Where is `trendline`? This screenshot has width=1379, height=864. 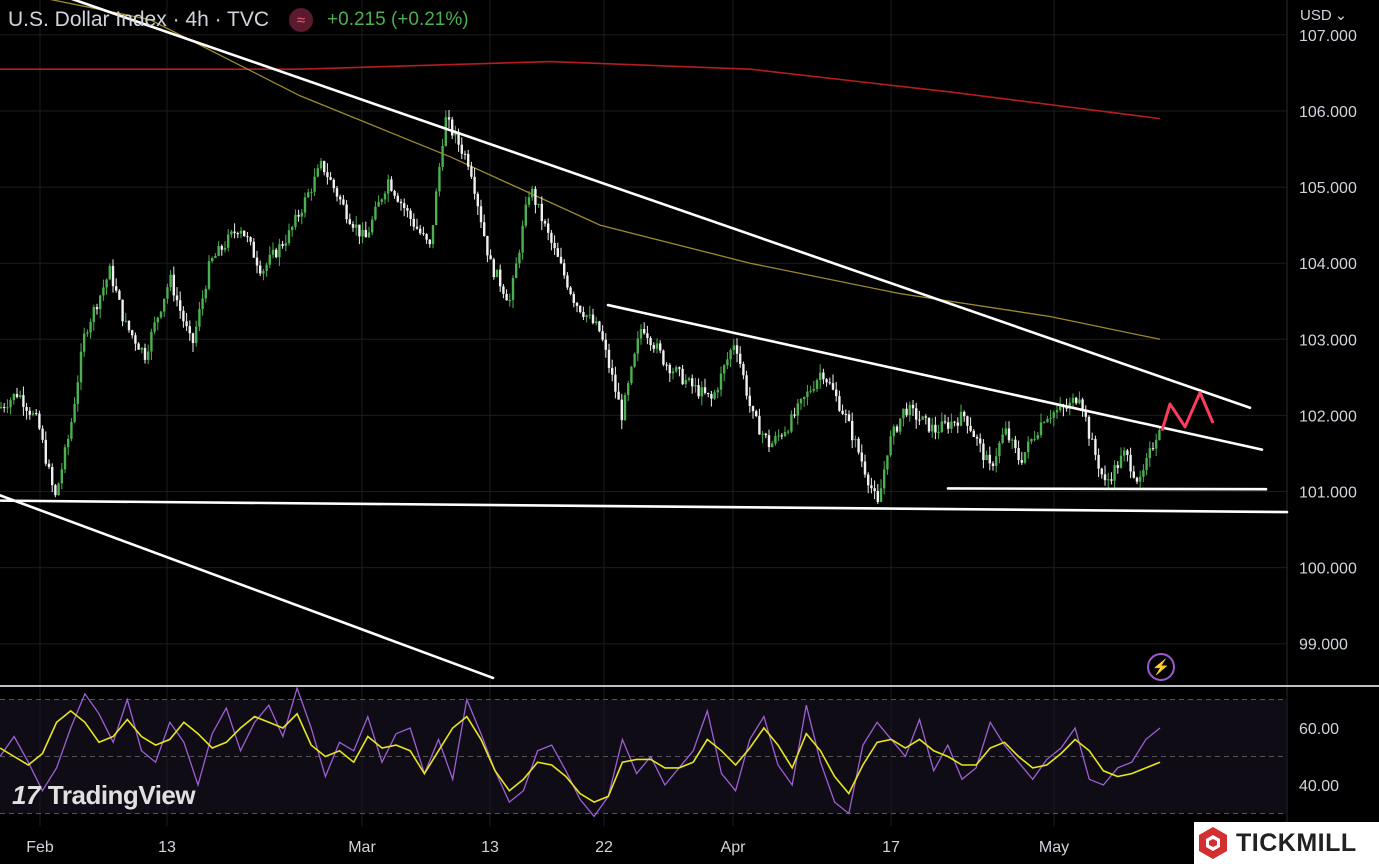 trendline is located at coordinates (1107, 489).